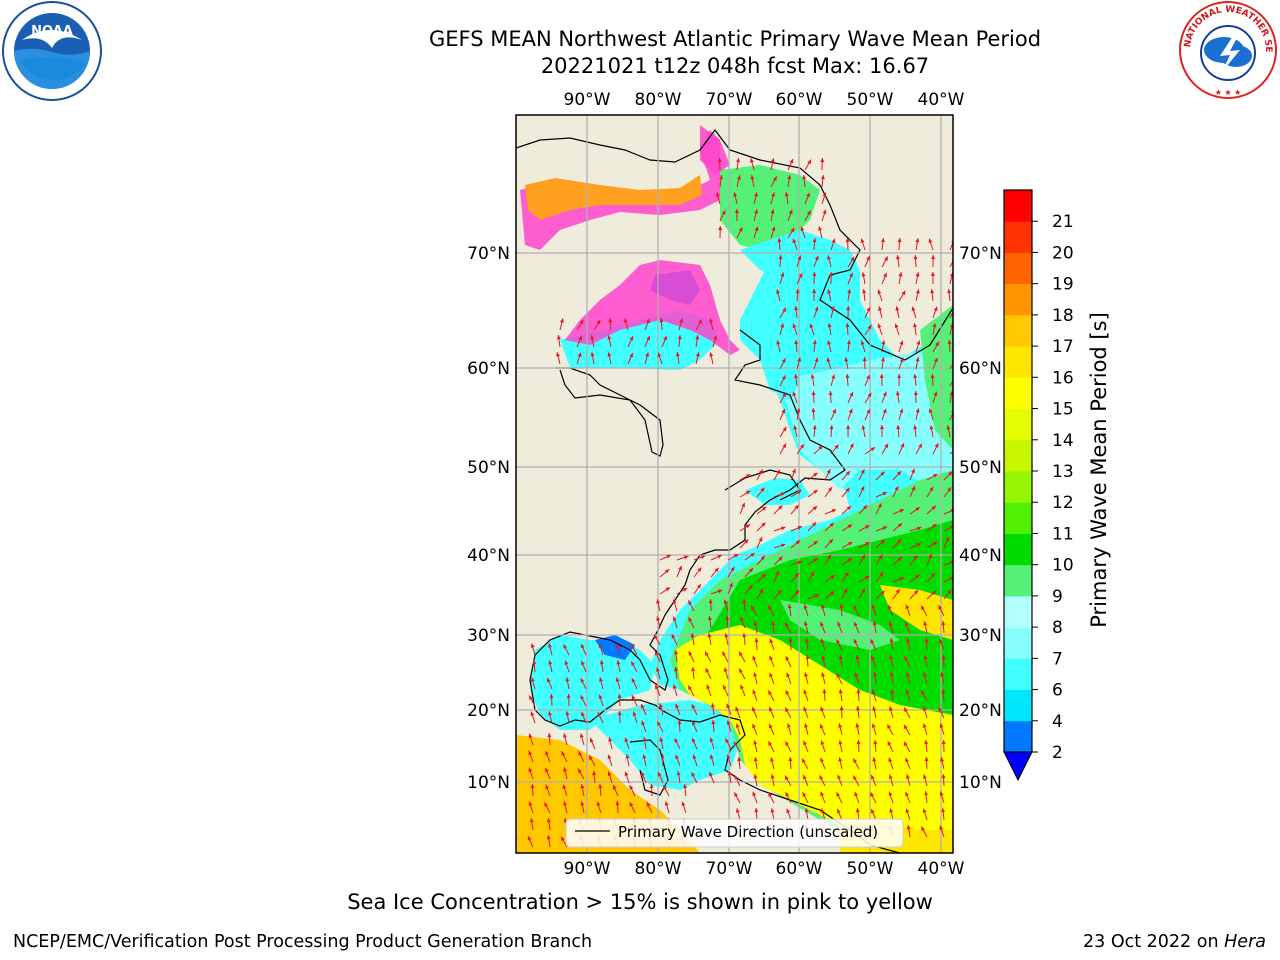  What do you see at coordinates (1063, 285) in the screenshot?
I see `colorbar-tick-label: 19` at bounding box center [1063, 285].